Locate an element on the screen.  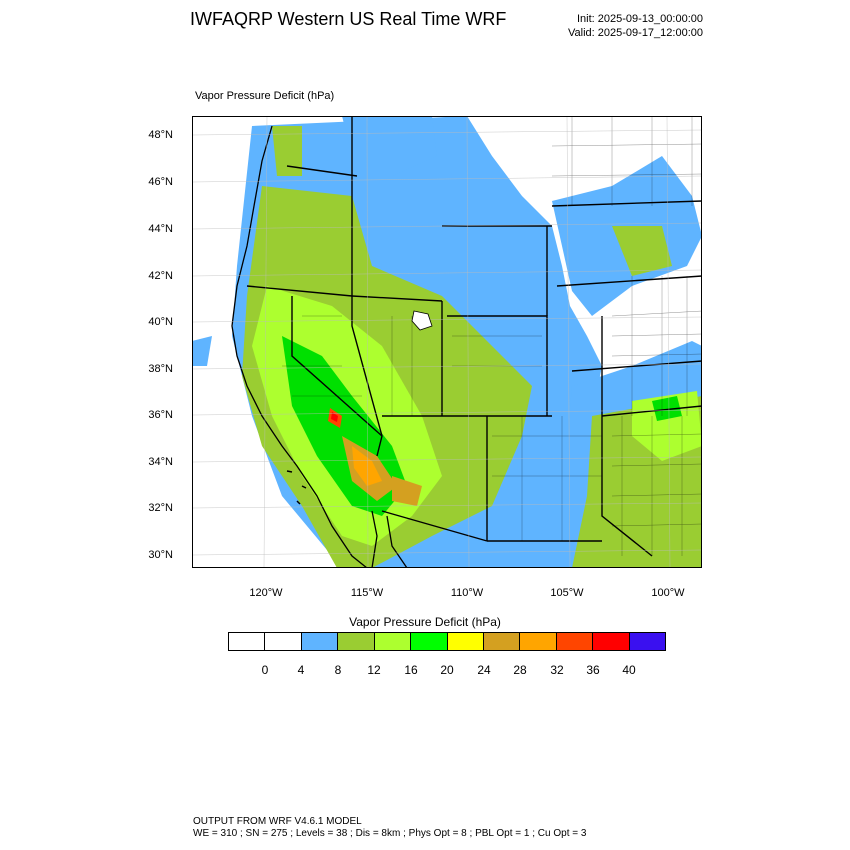
gulf-of-california-coast is located at coordinates (389, 539).